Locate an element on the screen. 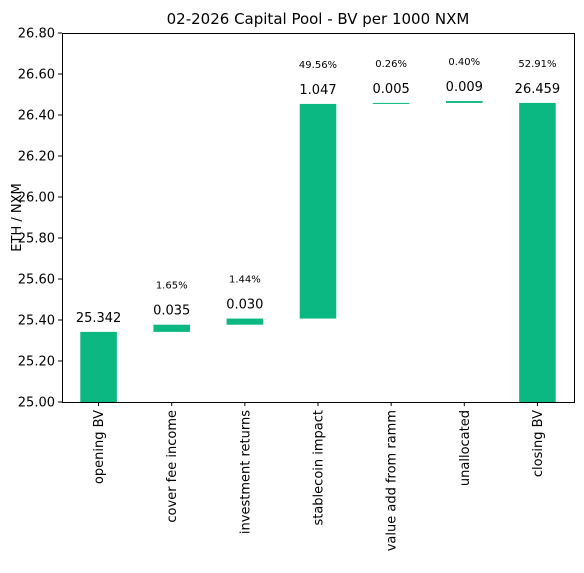 The height and width of the screenshot is (573, 584). y-tick-label: 25.20 is located at coordinates (36, 362).